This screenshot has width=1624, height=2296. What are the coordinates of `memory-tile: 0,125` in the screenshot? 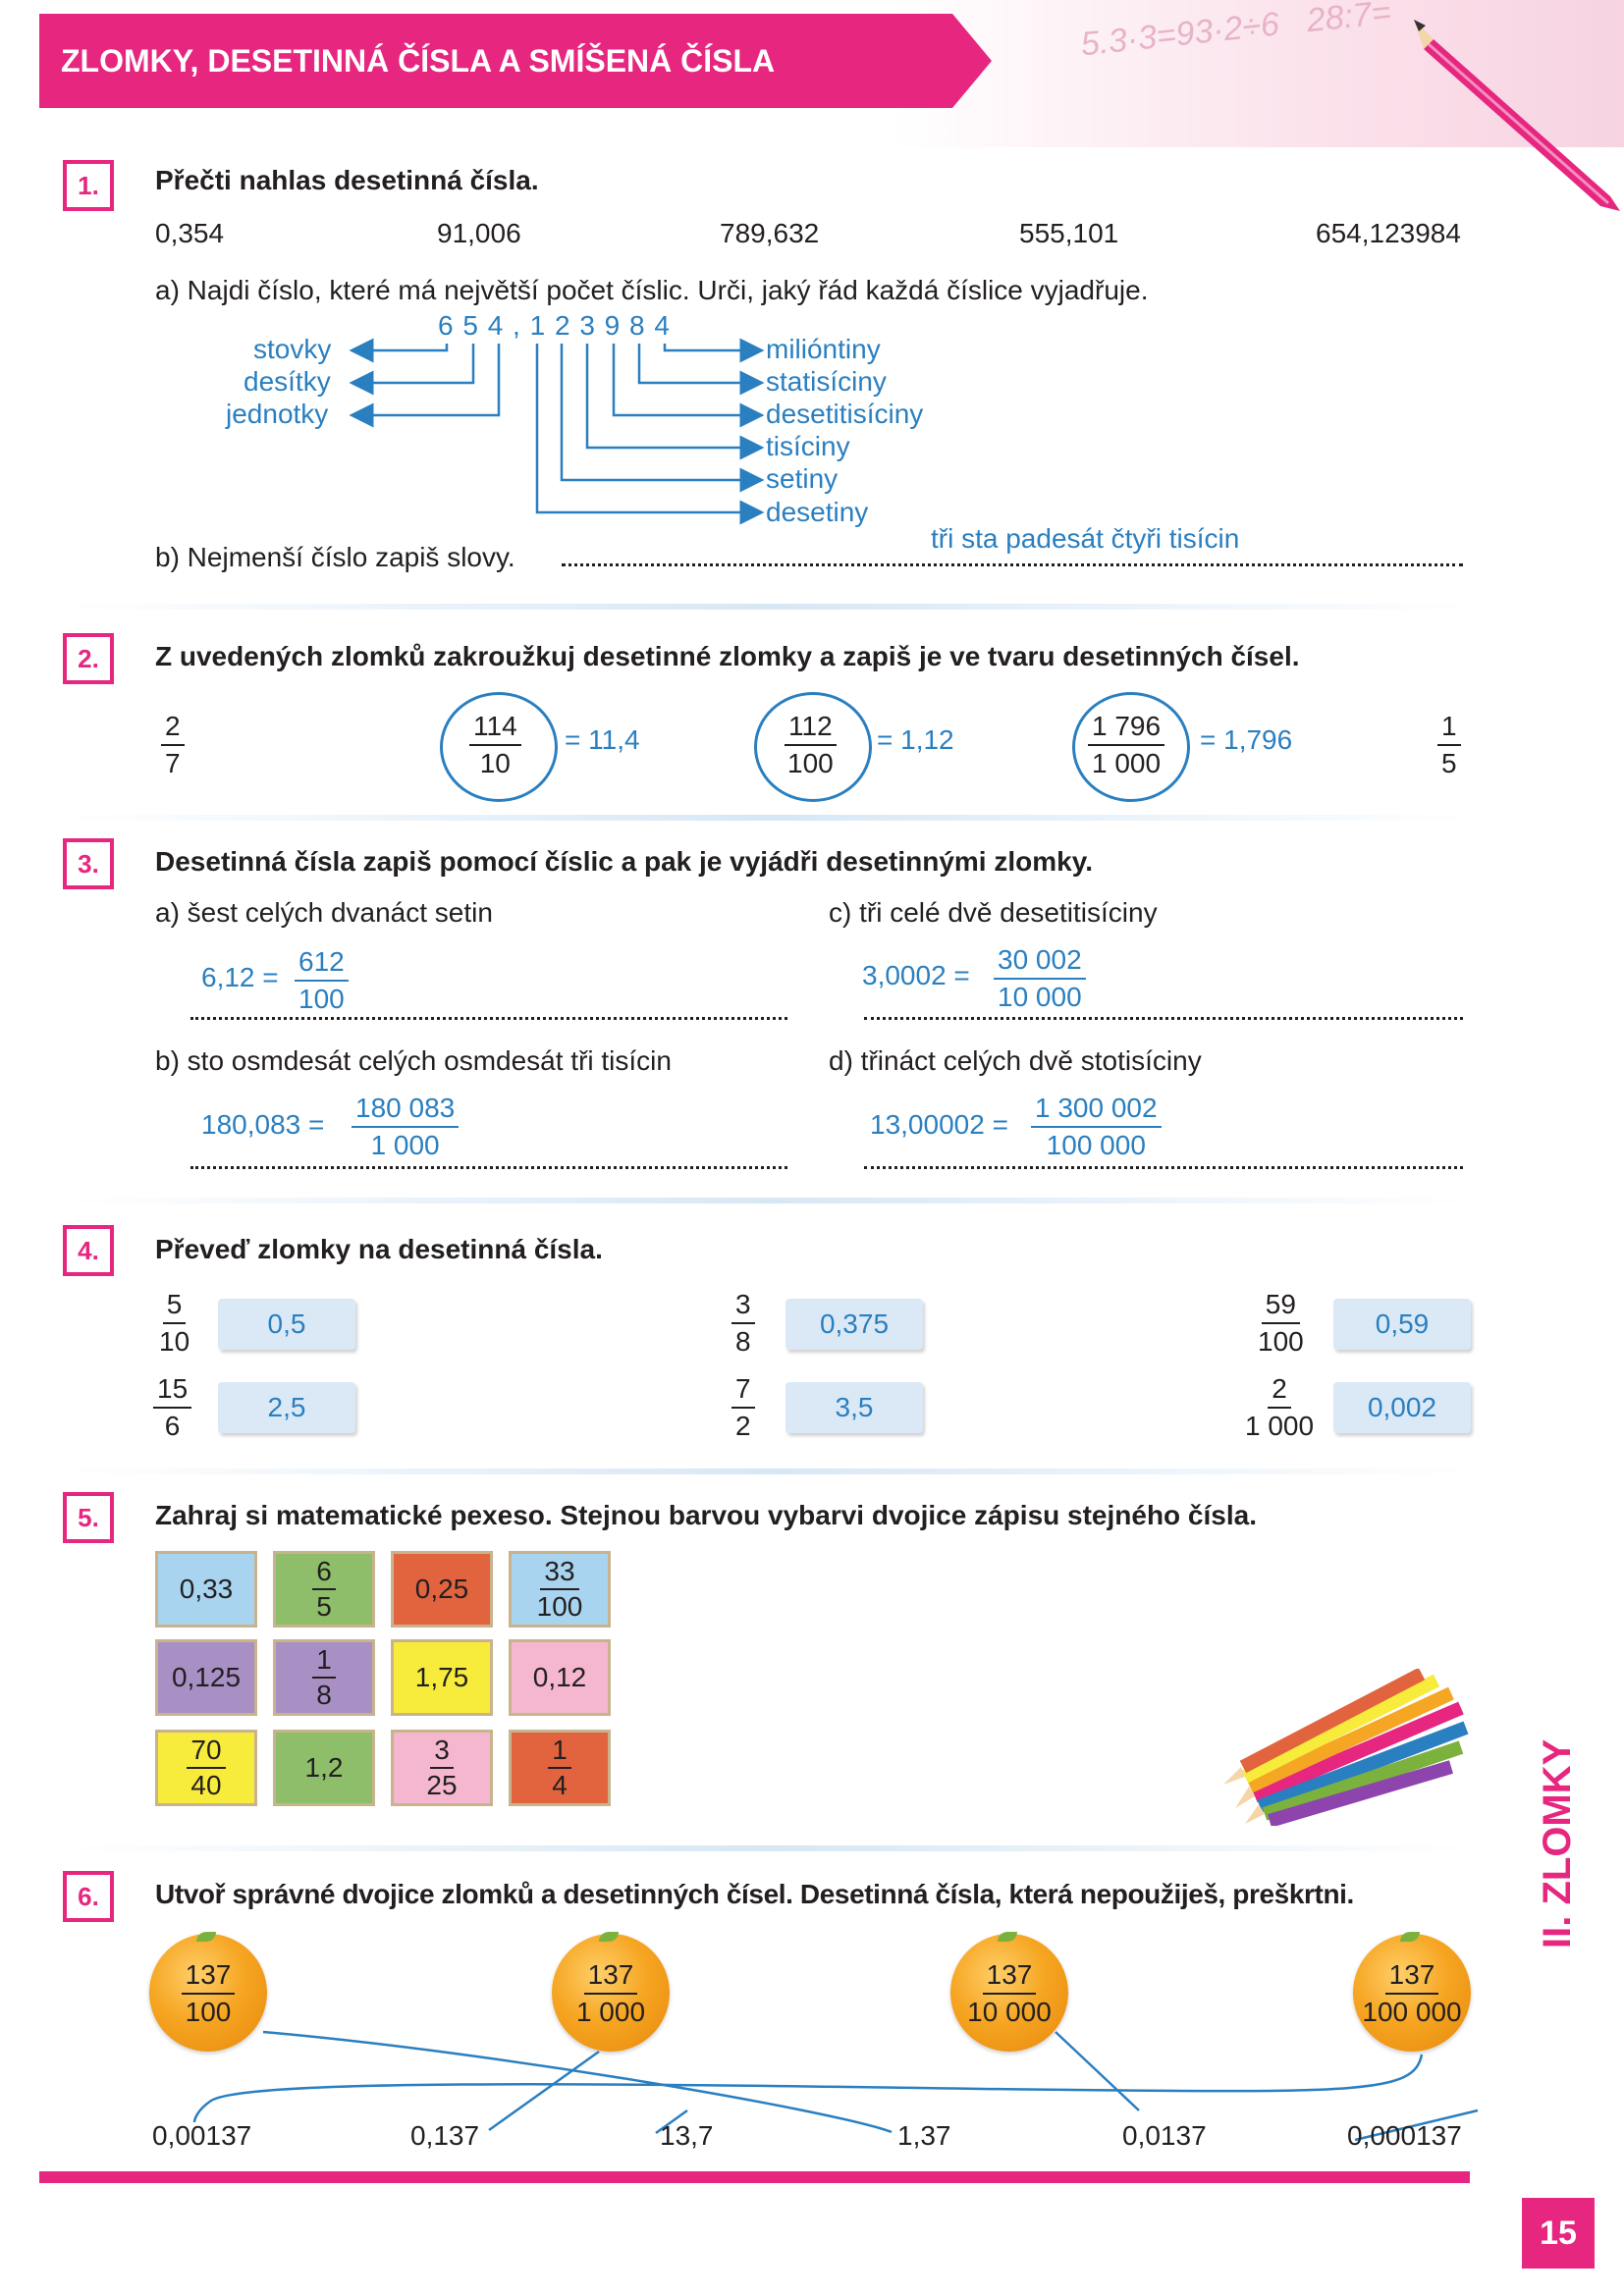 It's located at (206, 1677).